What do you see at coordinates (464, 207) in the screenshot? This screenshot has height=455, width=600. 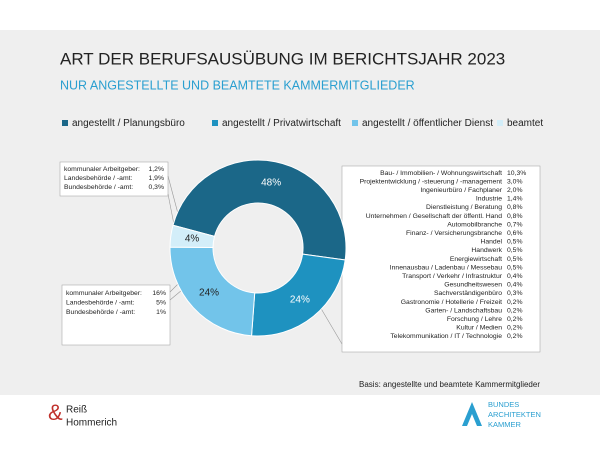 I see `annotation-label: Dienstleistung / Beratung` at bounding box center [464, 207].